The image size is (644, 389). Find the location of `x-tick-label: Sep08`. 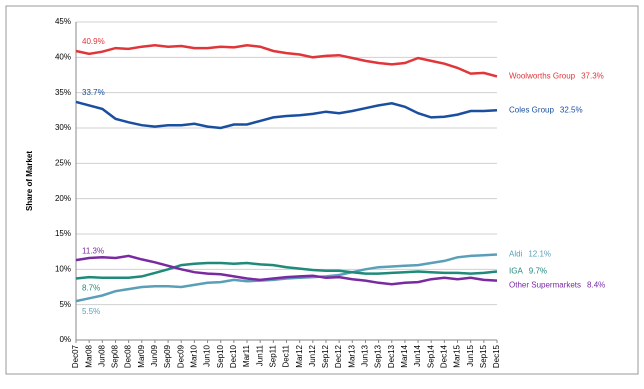

x-tick-label: Sep08 is located at coordinates (115, 356).